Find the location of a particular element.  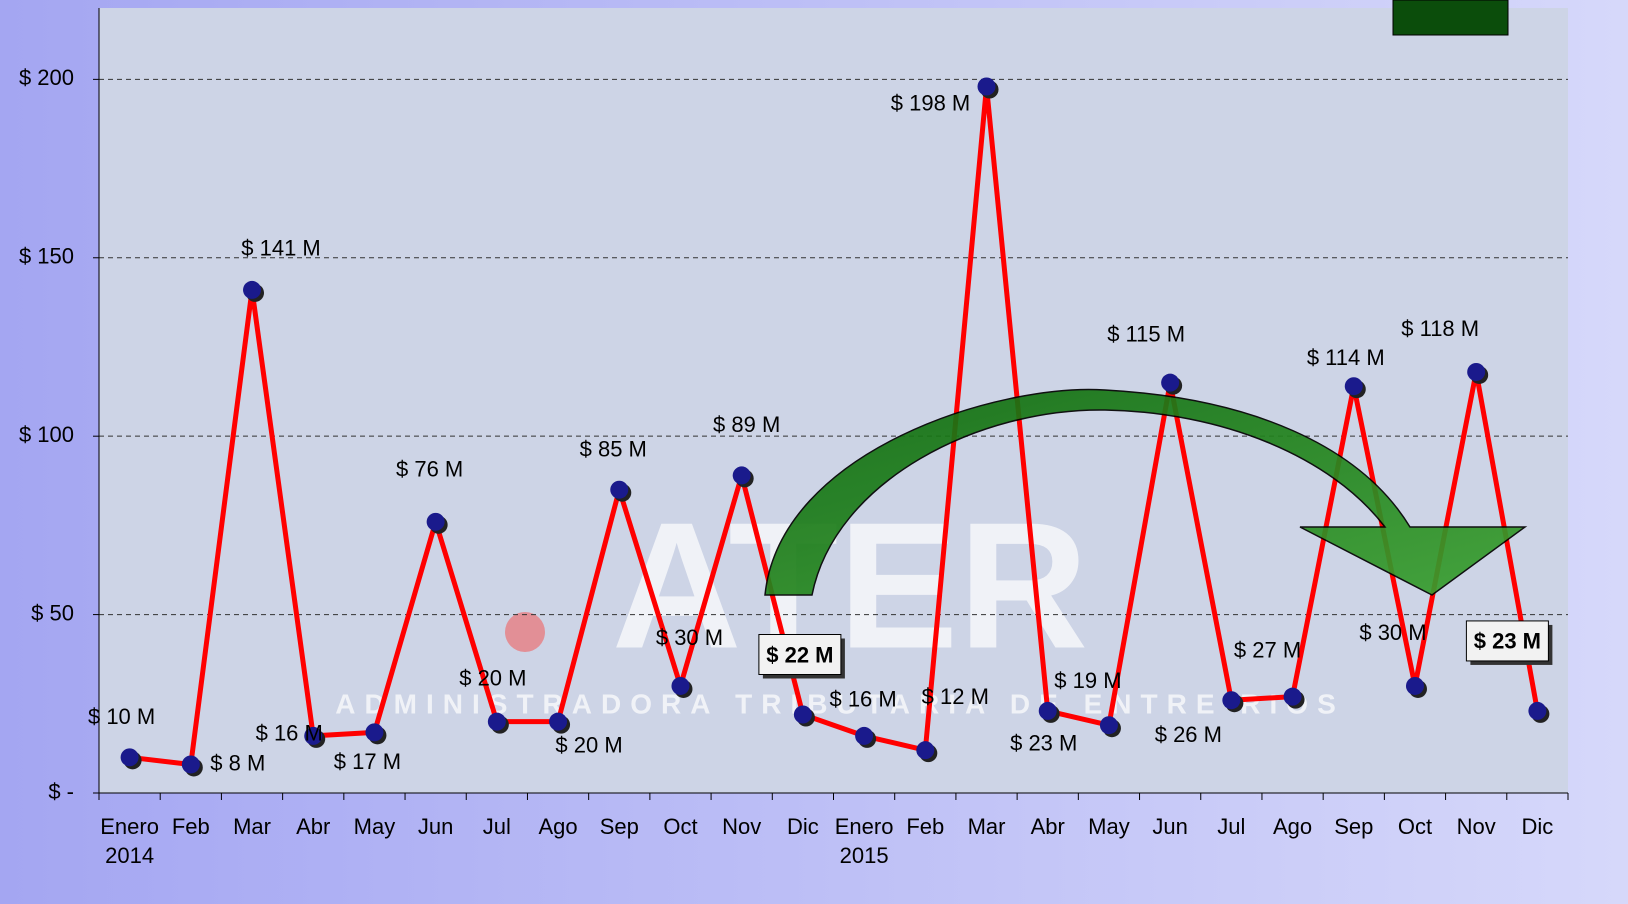

value-label: $ 114 M is located at coordinates (1346, 357).